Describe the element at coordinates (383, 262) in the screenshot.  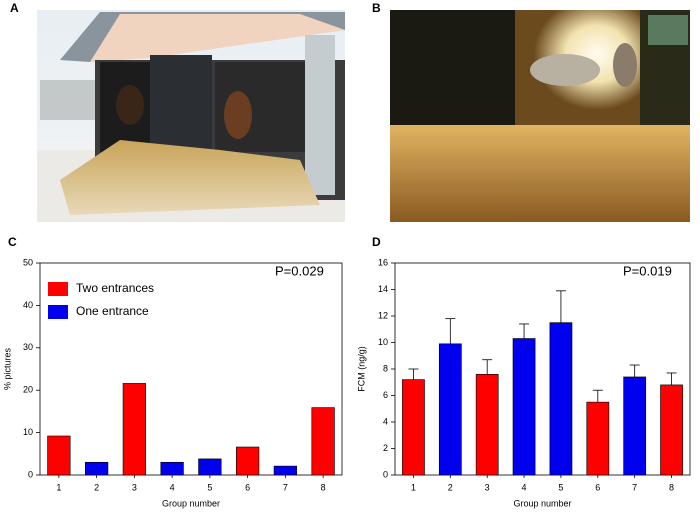
I see `y-tick-label: 16` at that location.